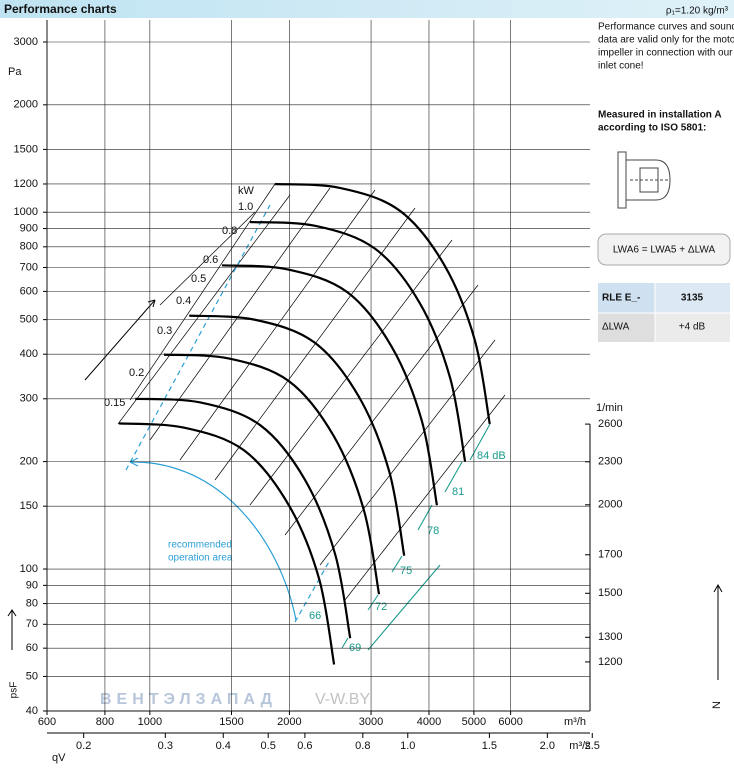 Image resolution: width=734 pixels, height=771 pixels. I want to click on y2-tick-label: 2300, so click(610, 462).